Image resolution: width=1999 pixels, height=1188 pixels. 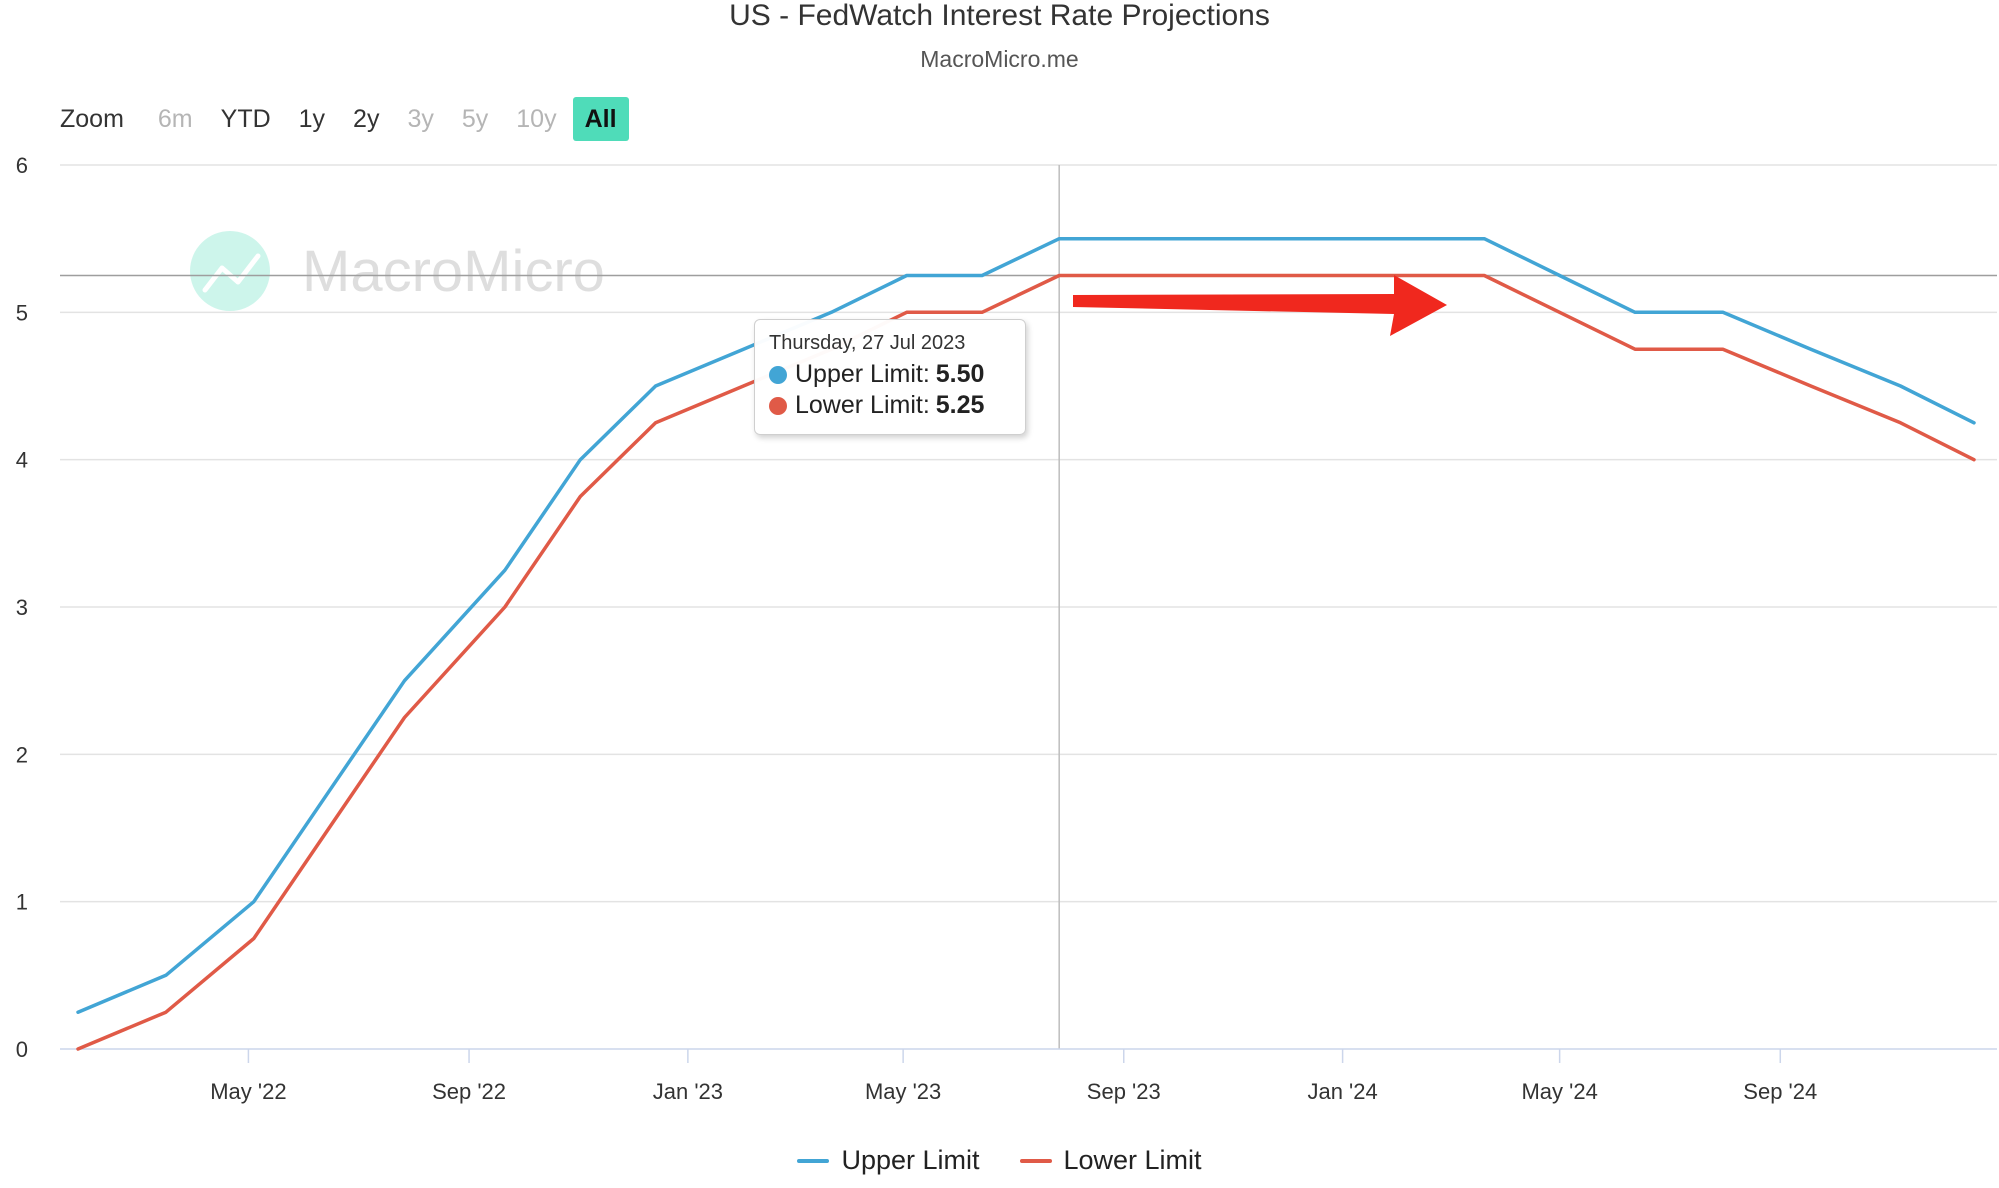 I want to click on x-tick-label-2023-01-01: Jan '23, so click(x=688, y=1091).